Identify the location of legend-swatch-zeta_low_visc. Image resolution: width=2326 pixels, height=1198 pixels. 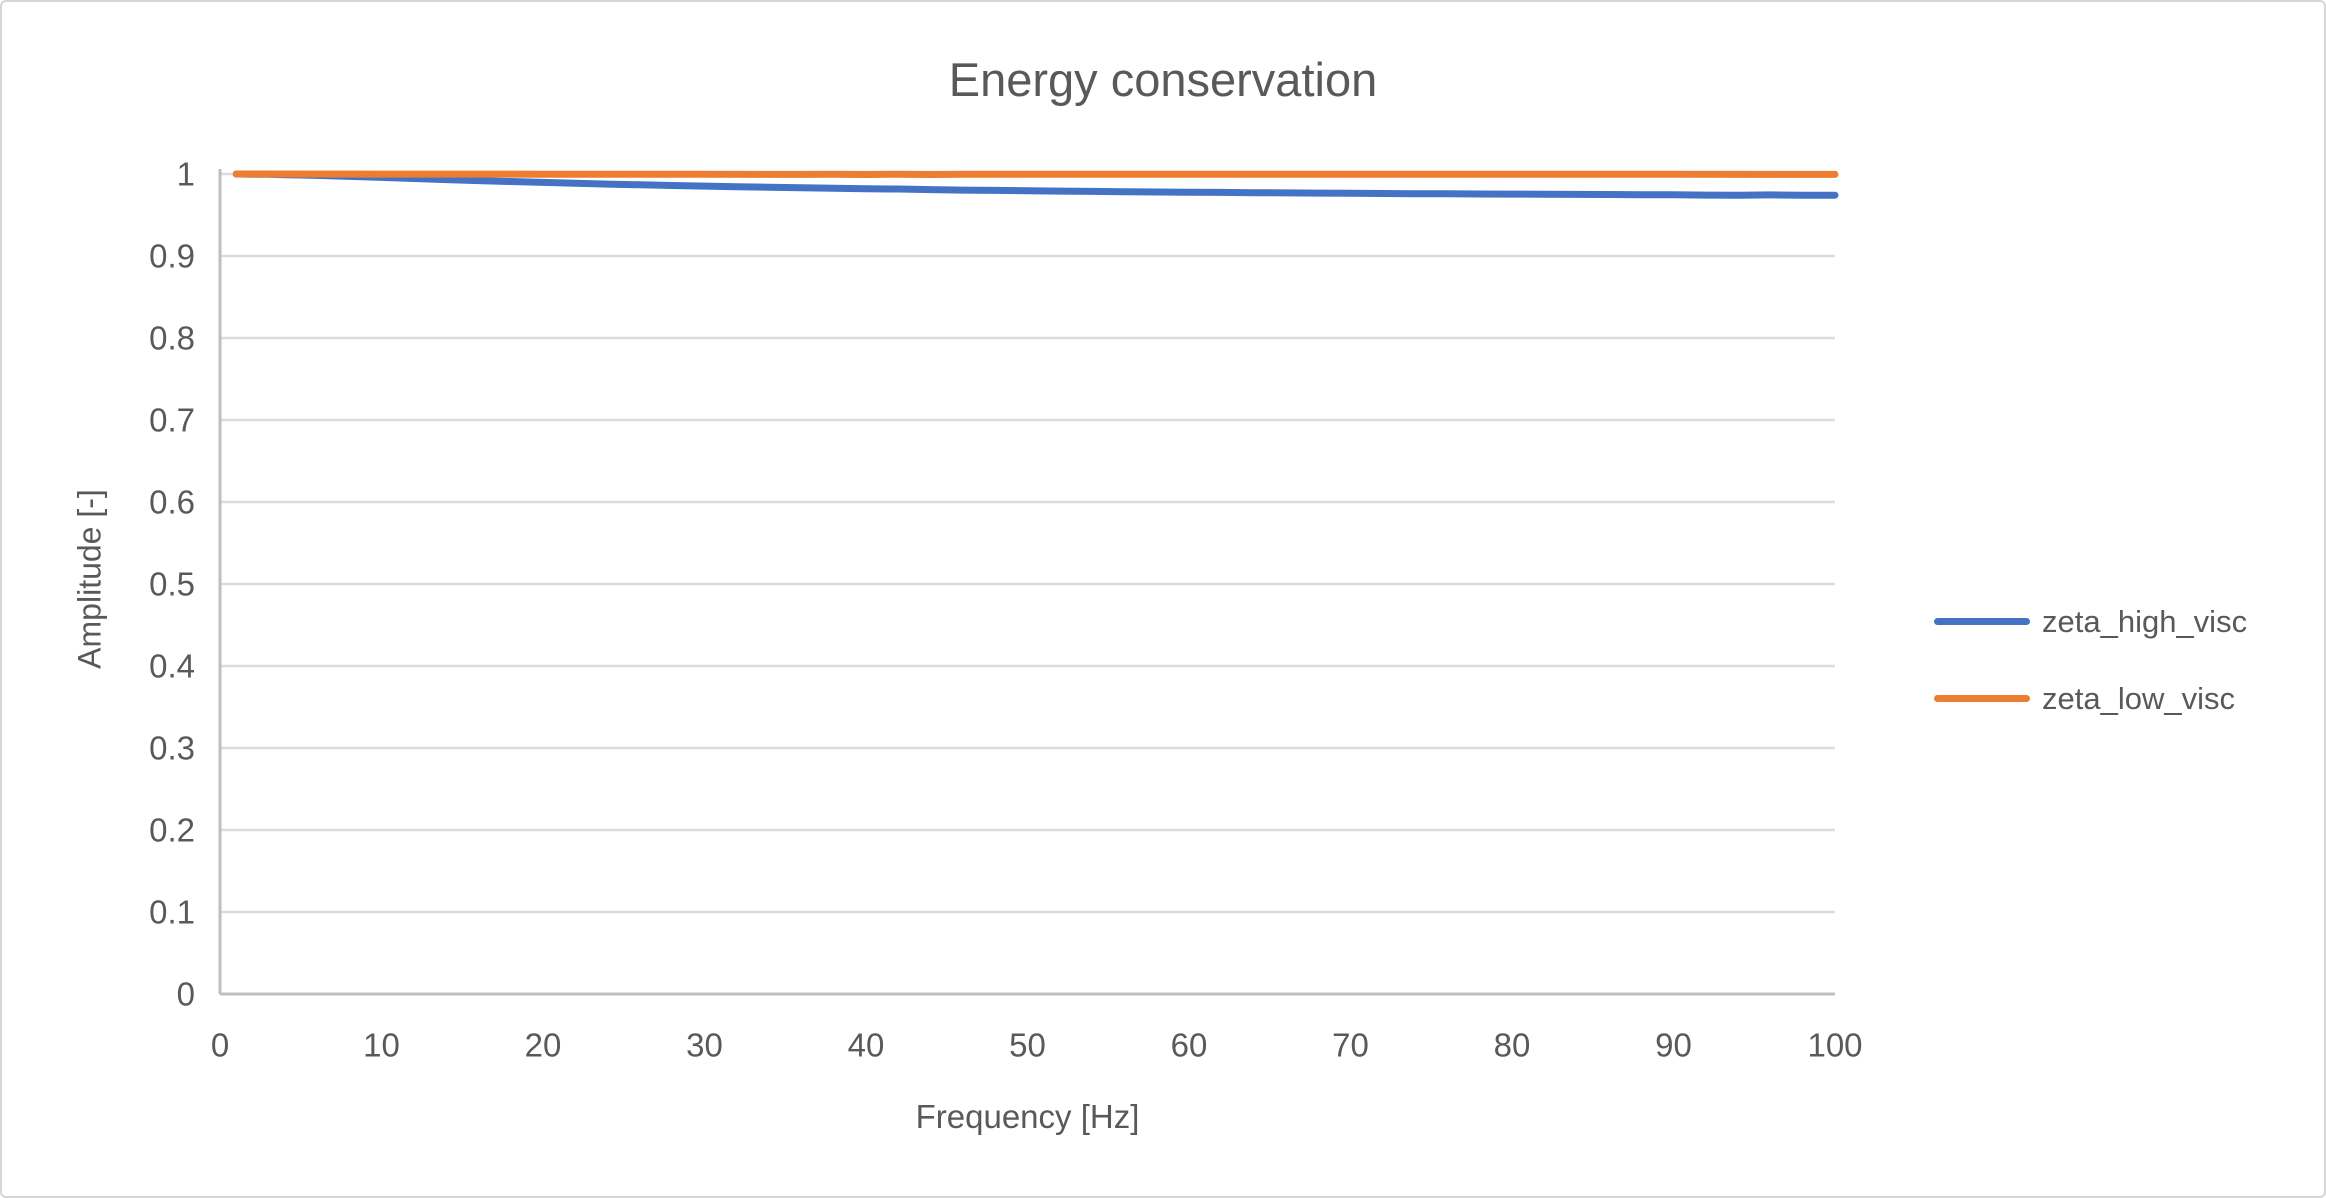
(1982, 698).